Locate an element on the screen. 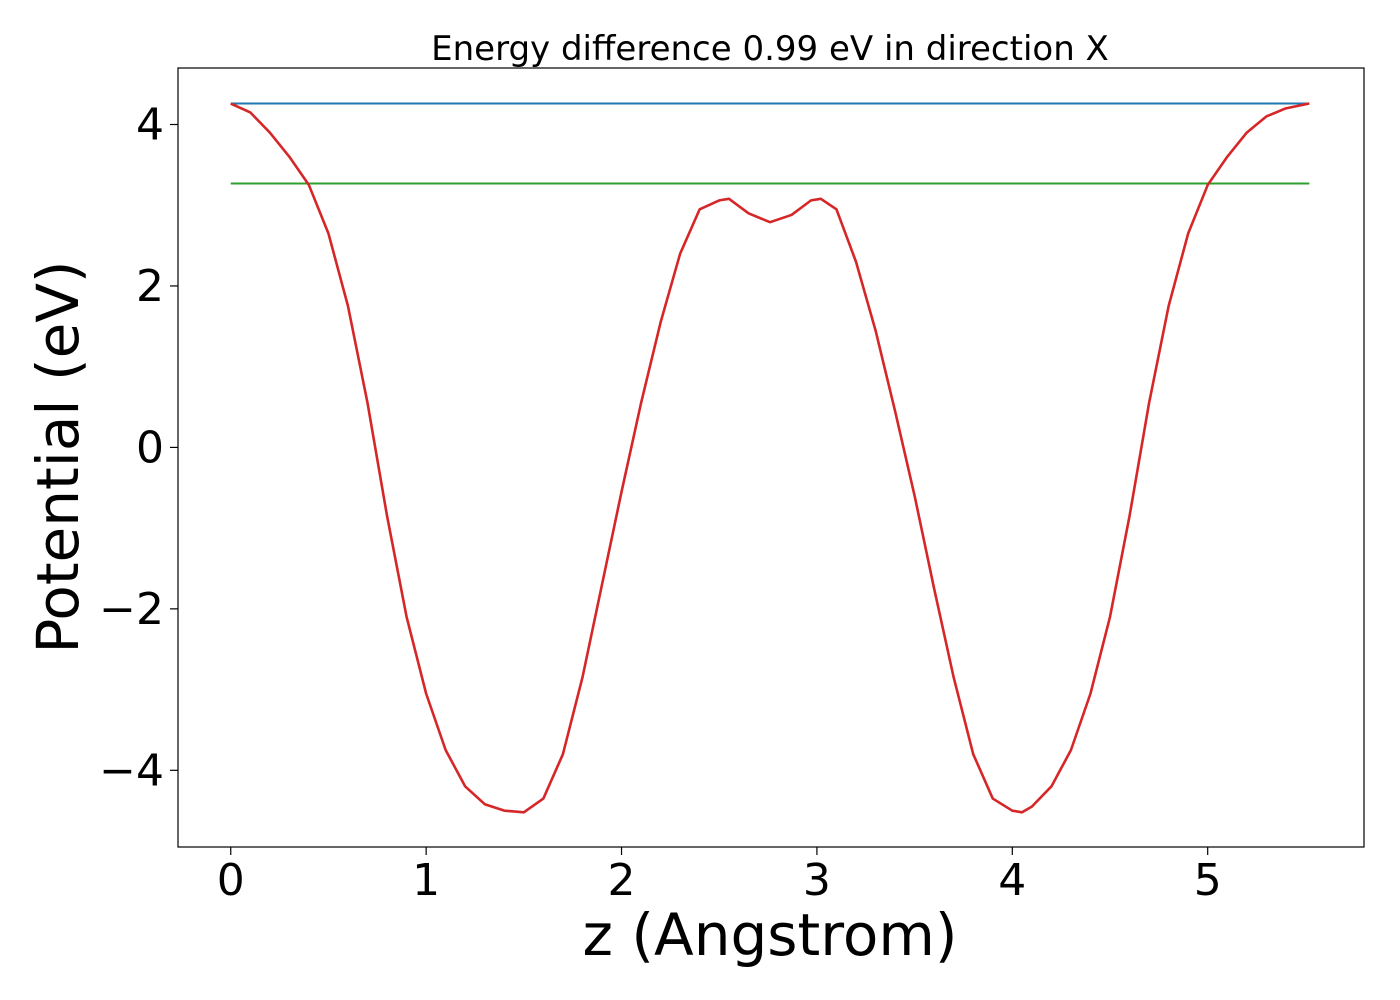  y-tick-label: 4 is located at coordinates (150, 125).